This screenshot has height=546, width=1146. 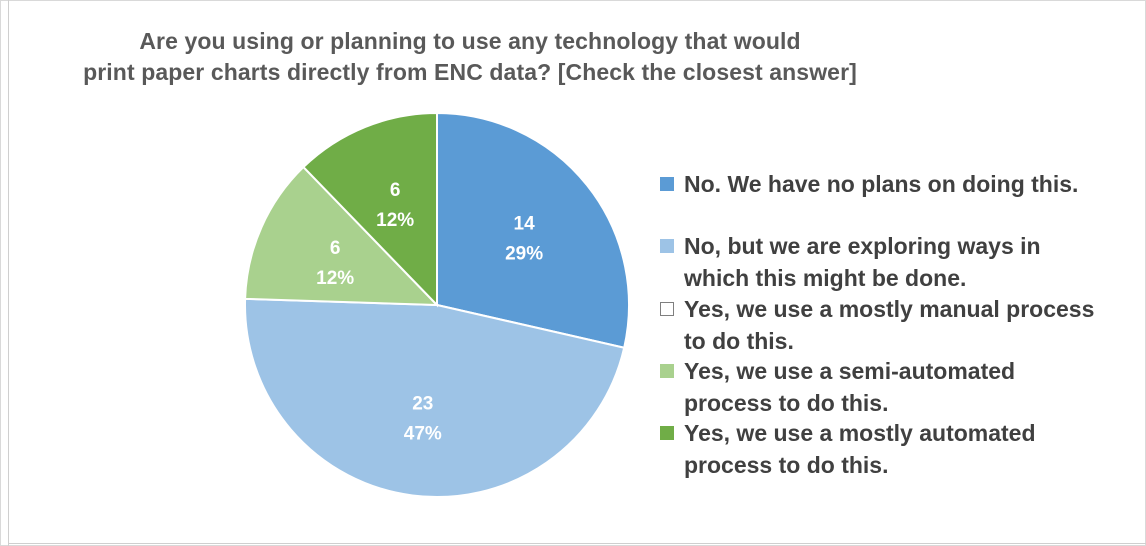 I want to click on legend-item-3-text-line-1: process to do this., so click(x=786, y=403).